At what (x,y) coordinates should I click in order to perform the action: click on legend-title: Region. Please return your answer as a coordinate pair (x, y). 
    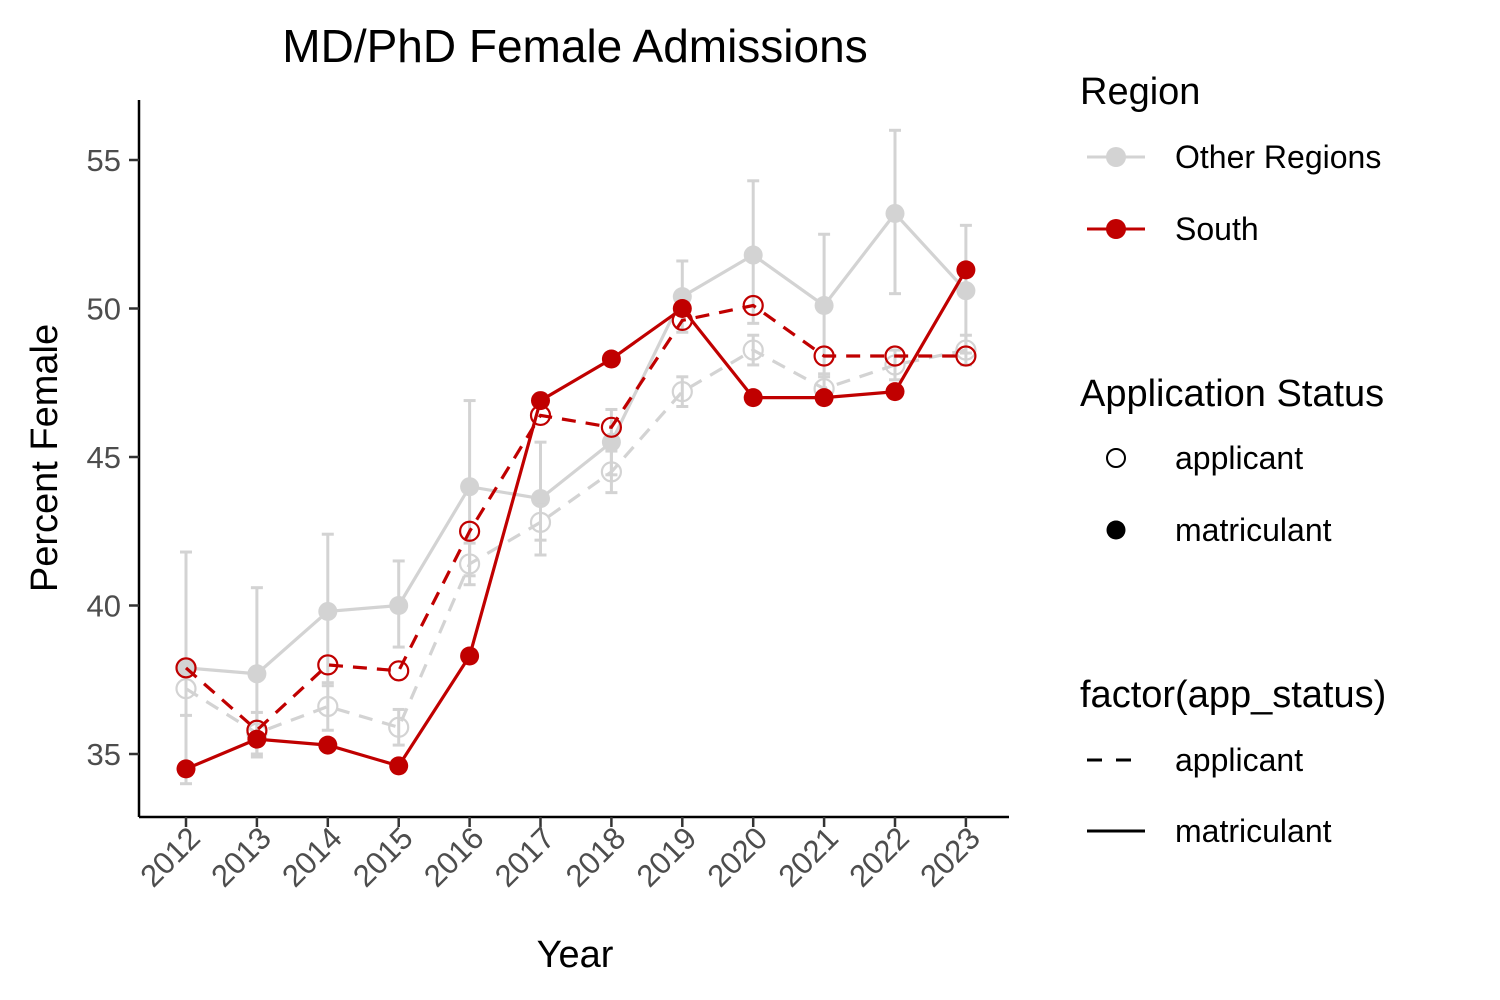
    Looking at the image, I should click on (1140, 92).